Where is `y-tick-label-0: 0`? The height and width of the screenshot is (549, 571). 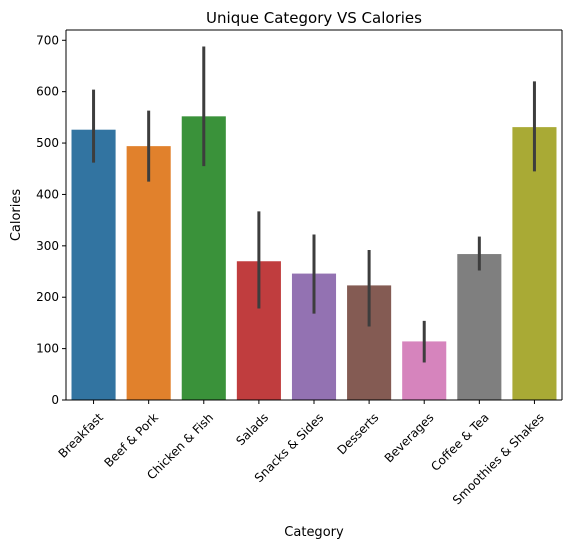
y-tick-label-0: 0 is located at coordinates (55, 400).